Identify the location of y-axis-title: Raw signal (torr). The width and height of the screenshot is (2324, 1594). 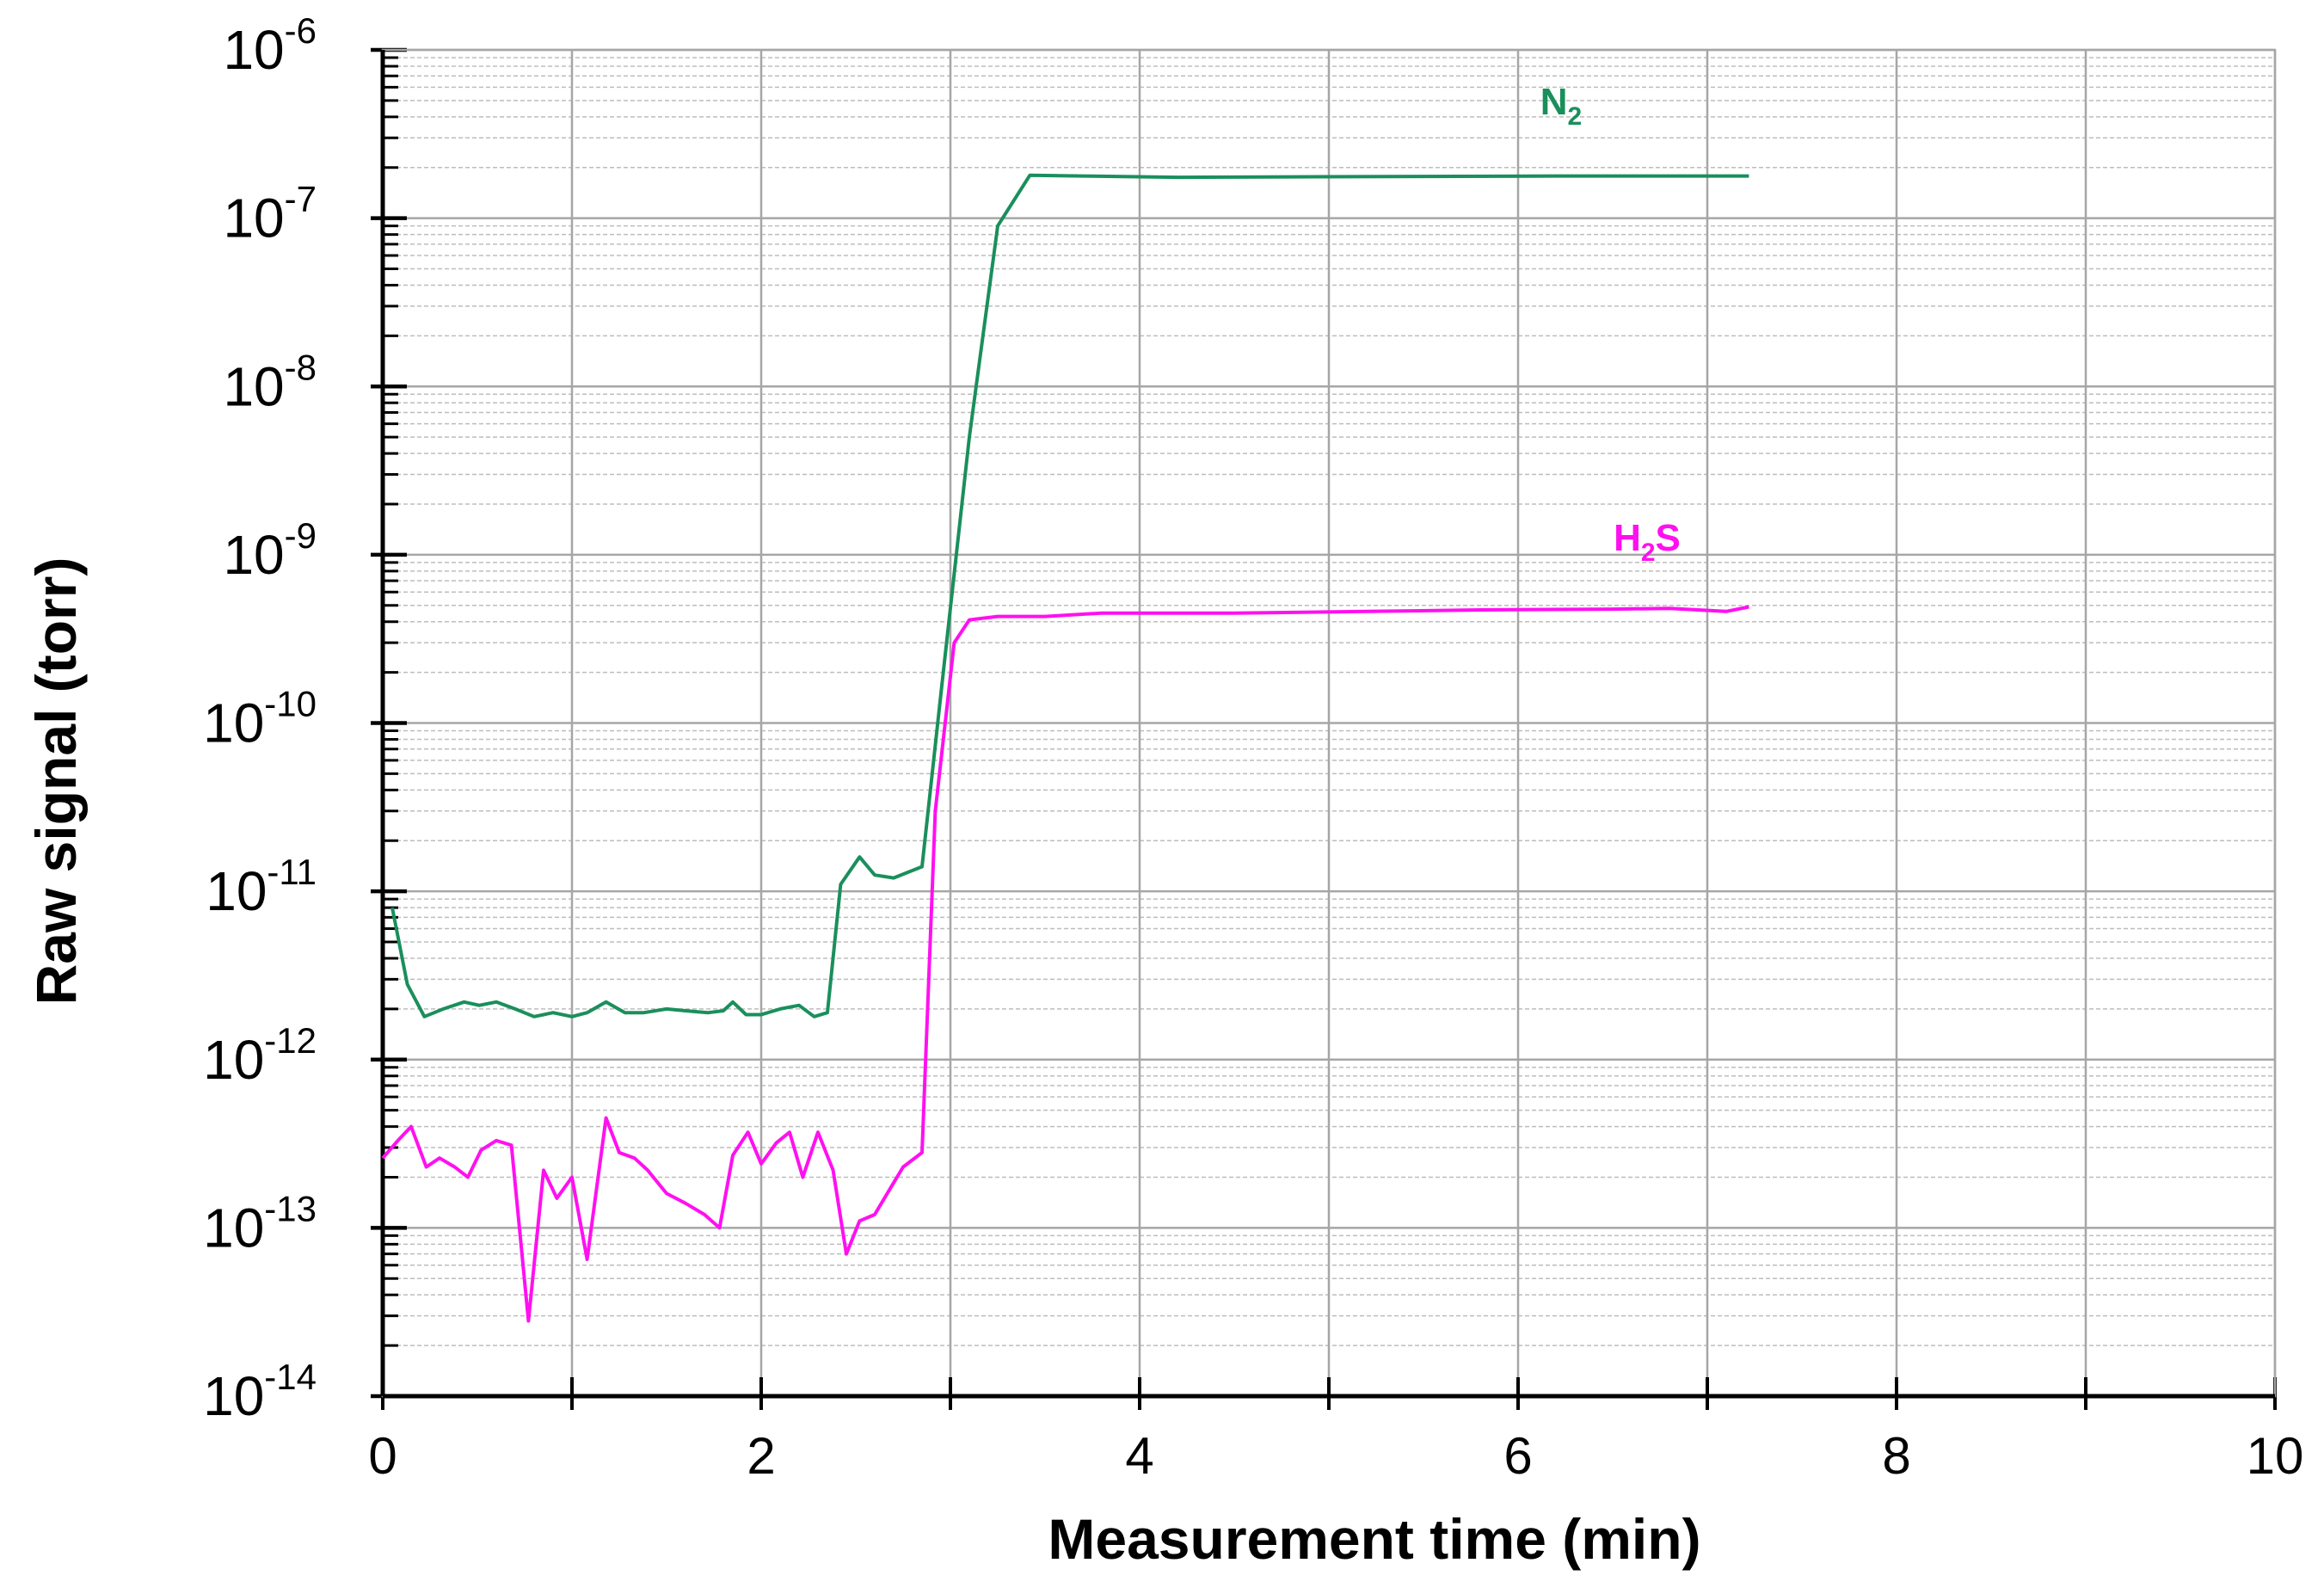
(56, 781).